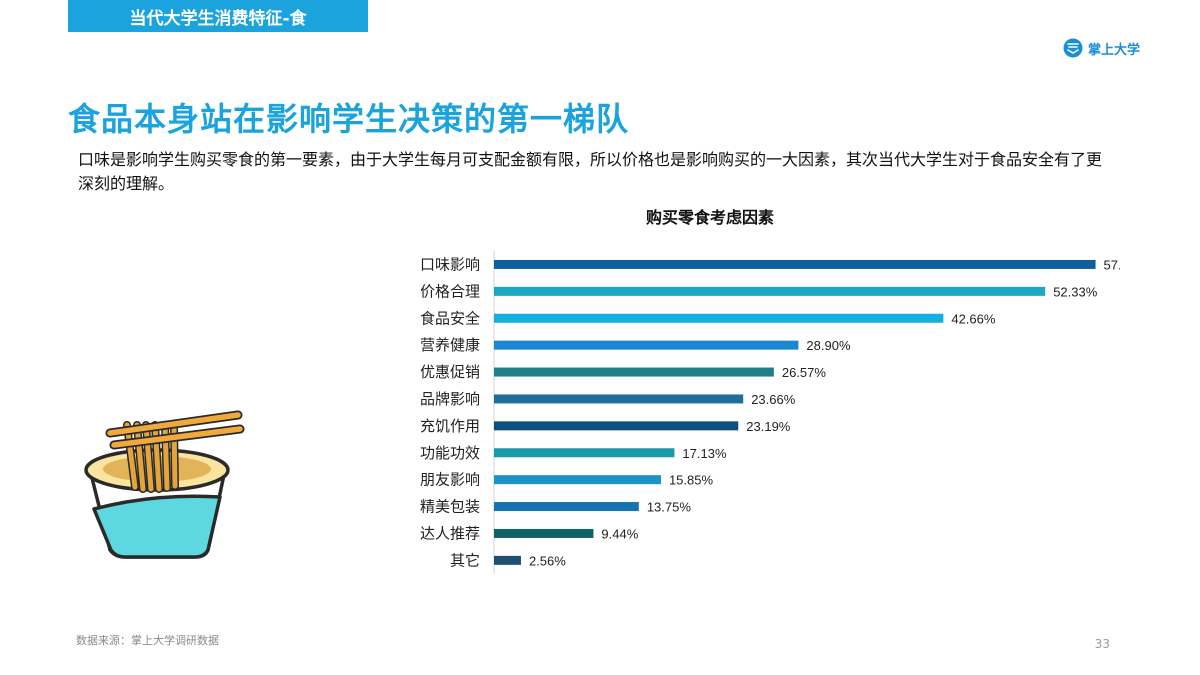 The width and height of the screenshot is (1200, 675). What do you see at coordinates (669, 507) in the screenshot?
I see `value-label: 13.75%` at bounding box center [669, 507].